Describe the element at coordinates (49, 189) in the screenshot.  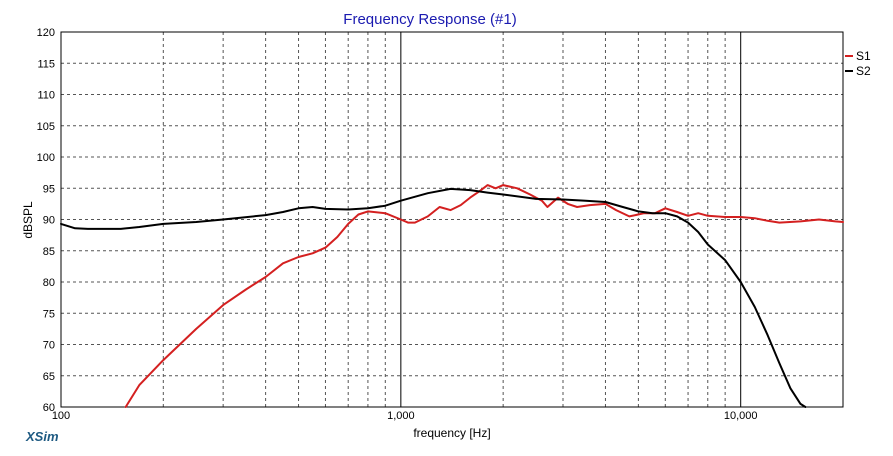
I see `y-tick-label: 95` at that location.